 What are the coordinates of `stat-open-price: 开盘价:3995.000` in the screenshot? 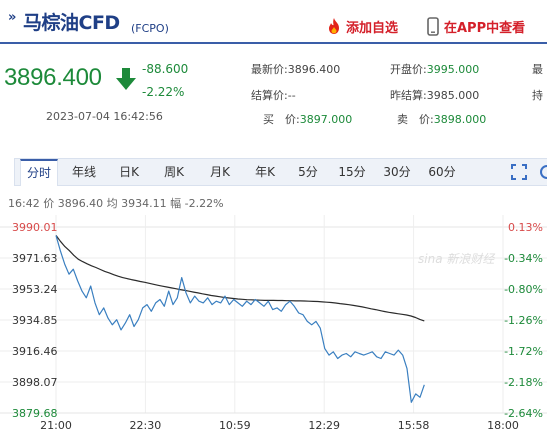 It's located at (435, 69).